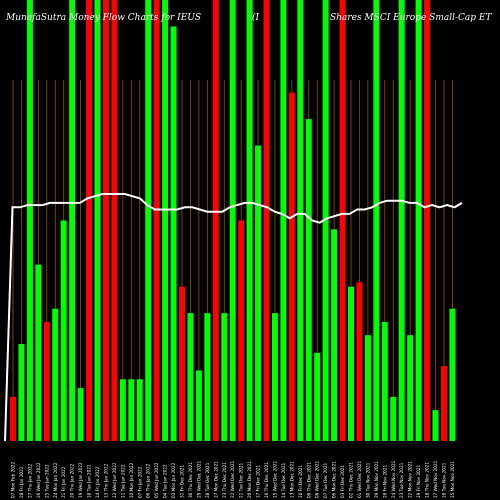 This screenshot has width=500, height=500. I want to click on x-tick-label: 09 Thu Dec 2021, so click(308, 480).